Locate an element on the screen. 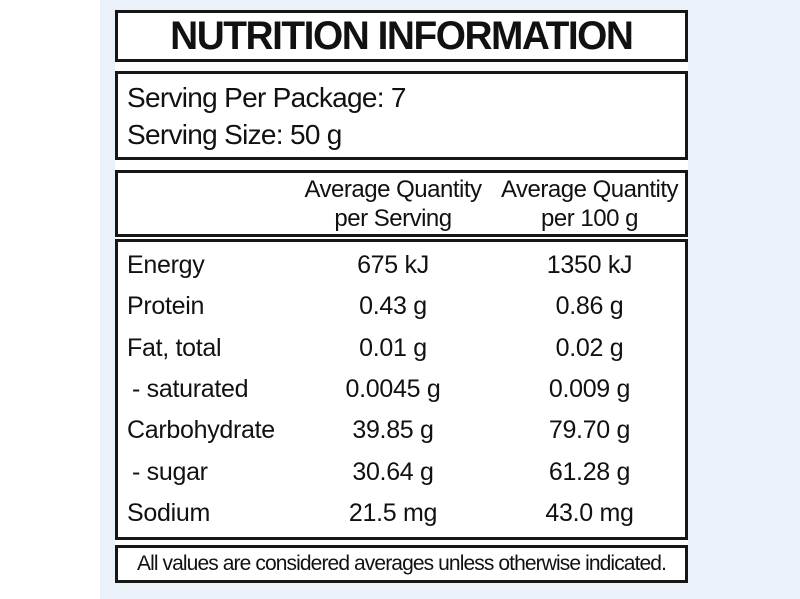 The width and height of the screenshot is (800, 599). table-row-sodium: Sodium 21.5 mg 43.0 mg is located at coordinates (401, 513).